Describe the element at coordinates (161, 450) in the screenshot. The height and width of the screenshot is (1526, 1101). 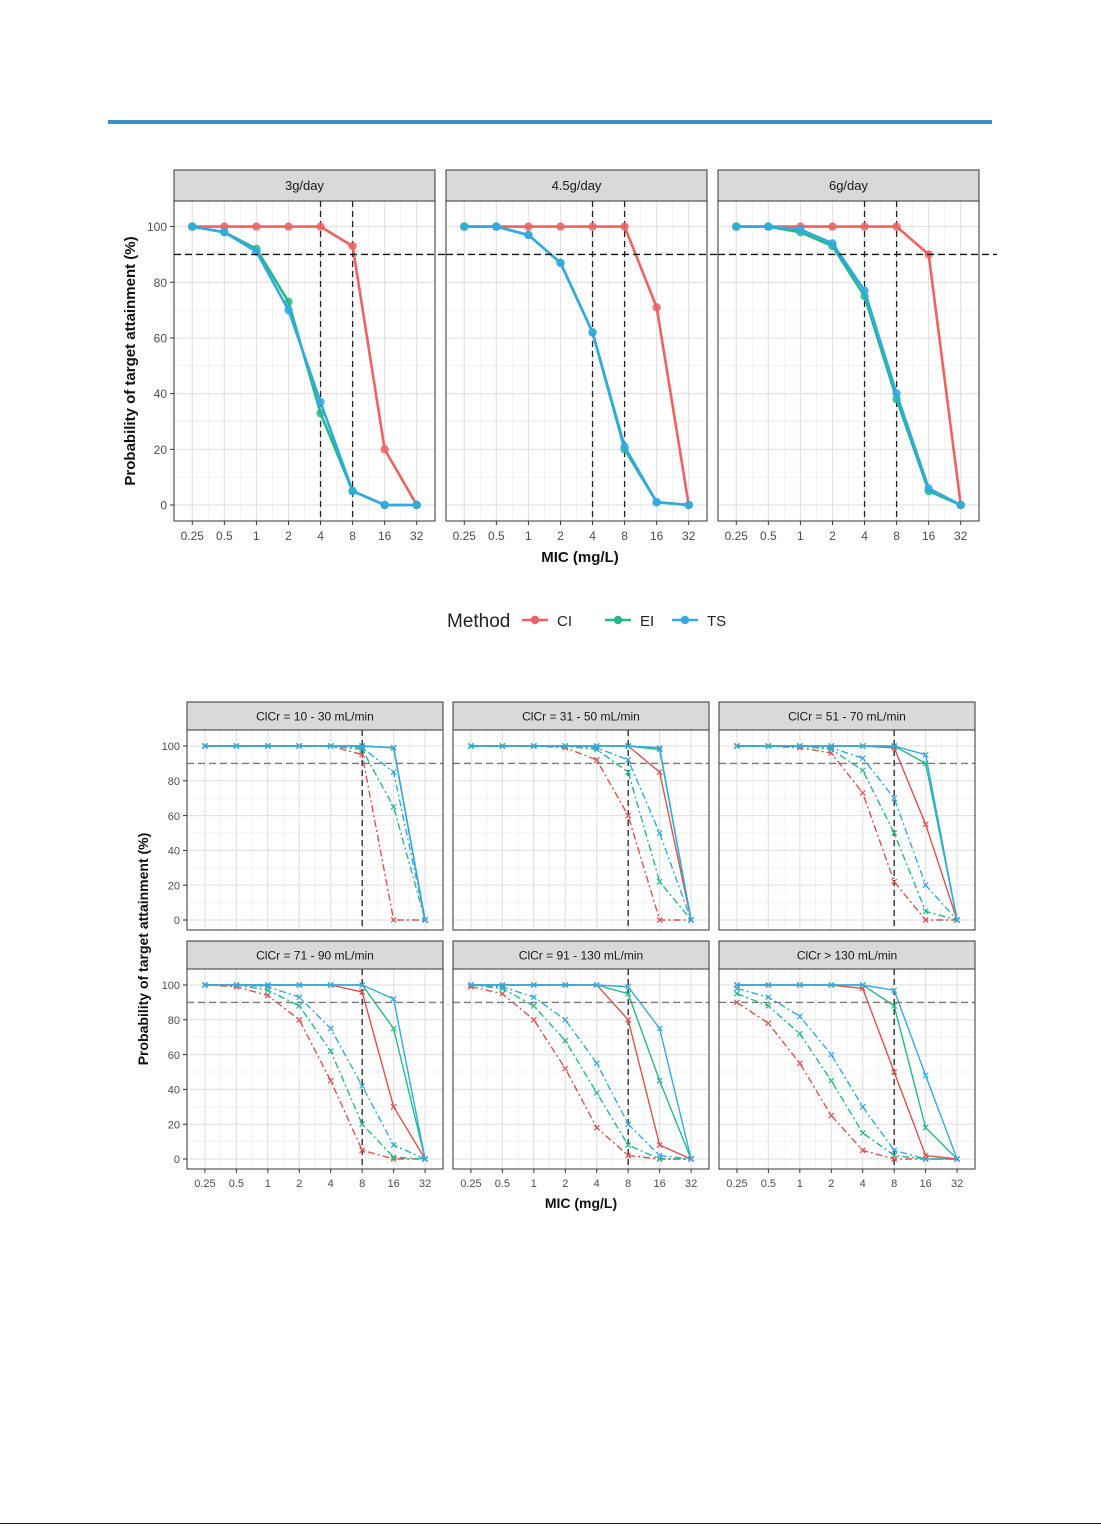
I see `y-tick-label: 20` at that location.